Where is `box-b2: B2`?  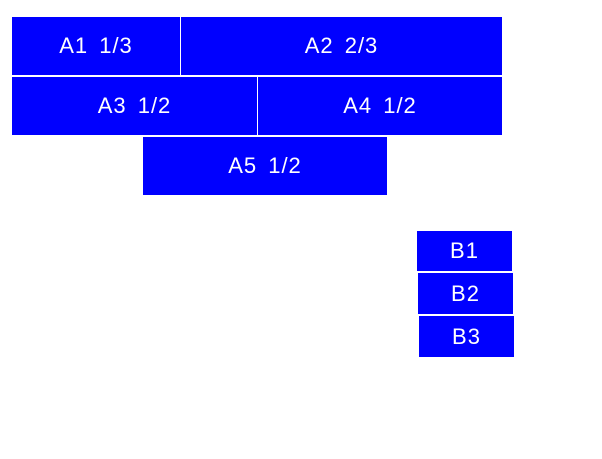
box-b2: B2 is located at coordinates (465, 293).